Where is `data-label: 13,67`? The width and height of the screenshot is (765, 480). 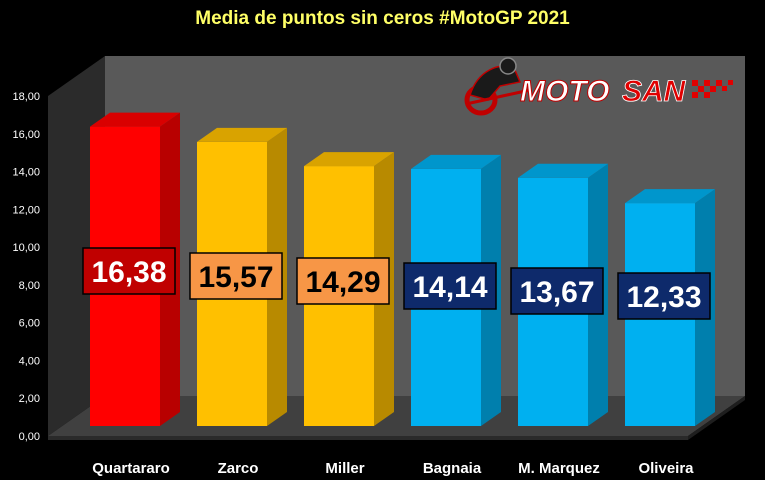
data-label: 13,67 is located at coordinates (557, 291).